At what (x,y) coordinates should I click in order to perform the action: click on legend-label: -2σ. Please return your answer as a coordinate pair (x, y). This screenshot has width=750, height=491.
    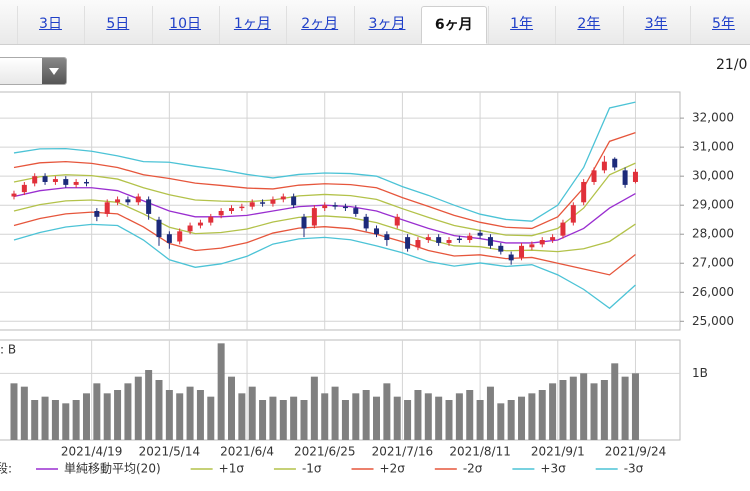
    Looking at the image, I should click on (473, 469).